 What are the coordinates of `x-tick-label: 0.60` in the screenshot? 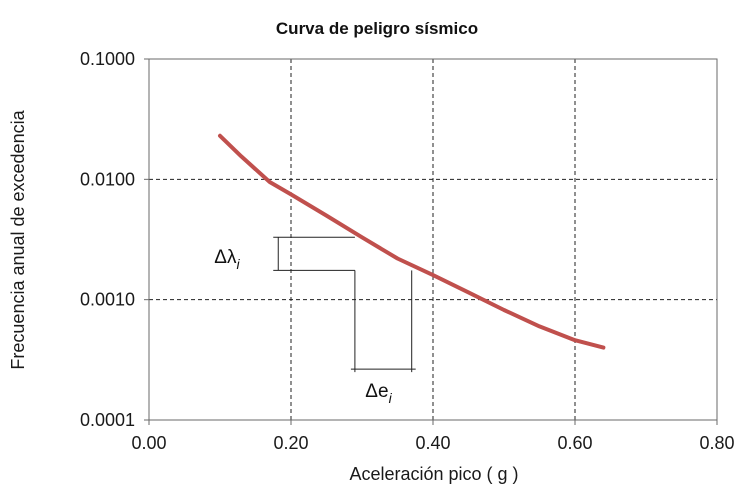 It's located at (574, 443).